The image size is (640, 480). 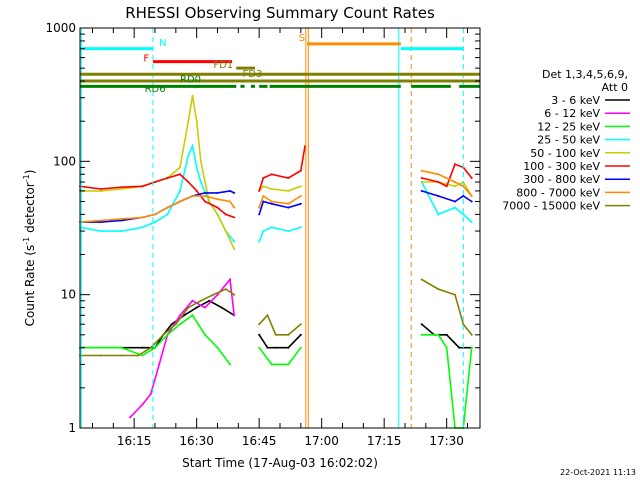 What do you see at coordinates (321, 441) in the screenshot?
I see `x-tick-label-3: 17:00` at bounding box center [321, 441].